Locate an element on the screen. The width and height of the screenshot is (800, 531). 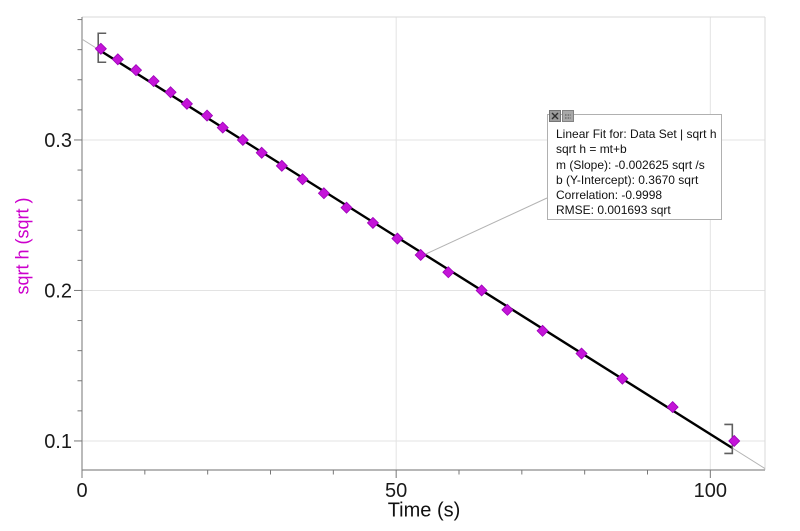
fit-title: Linear Fit for: Data Set | sqrt h is located at coordinates (636, 134).